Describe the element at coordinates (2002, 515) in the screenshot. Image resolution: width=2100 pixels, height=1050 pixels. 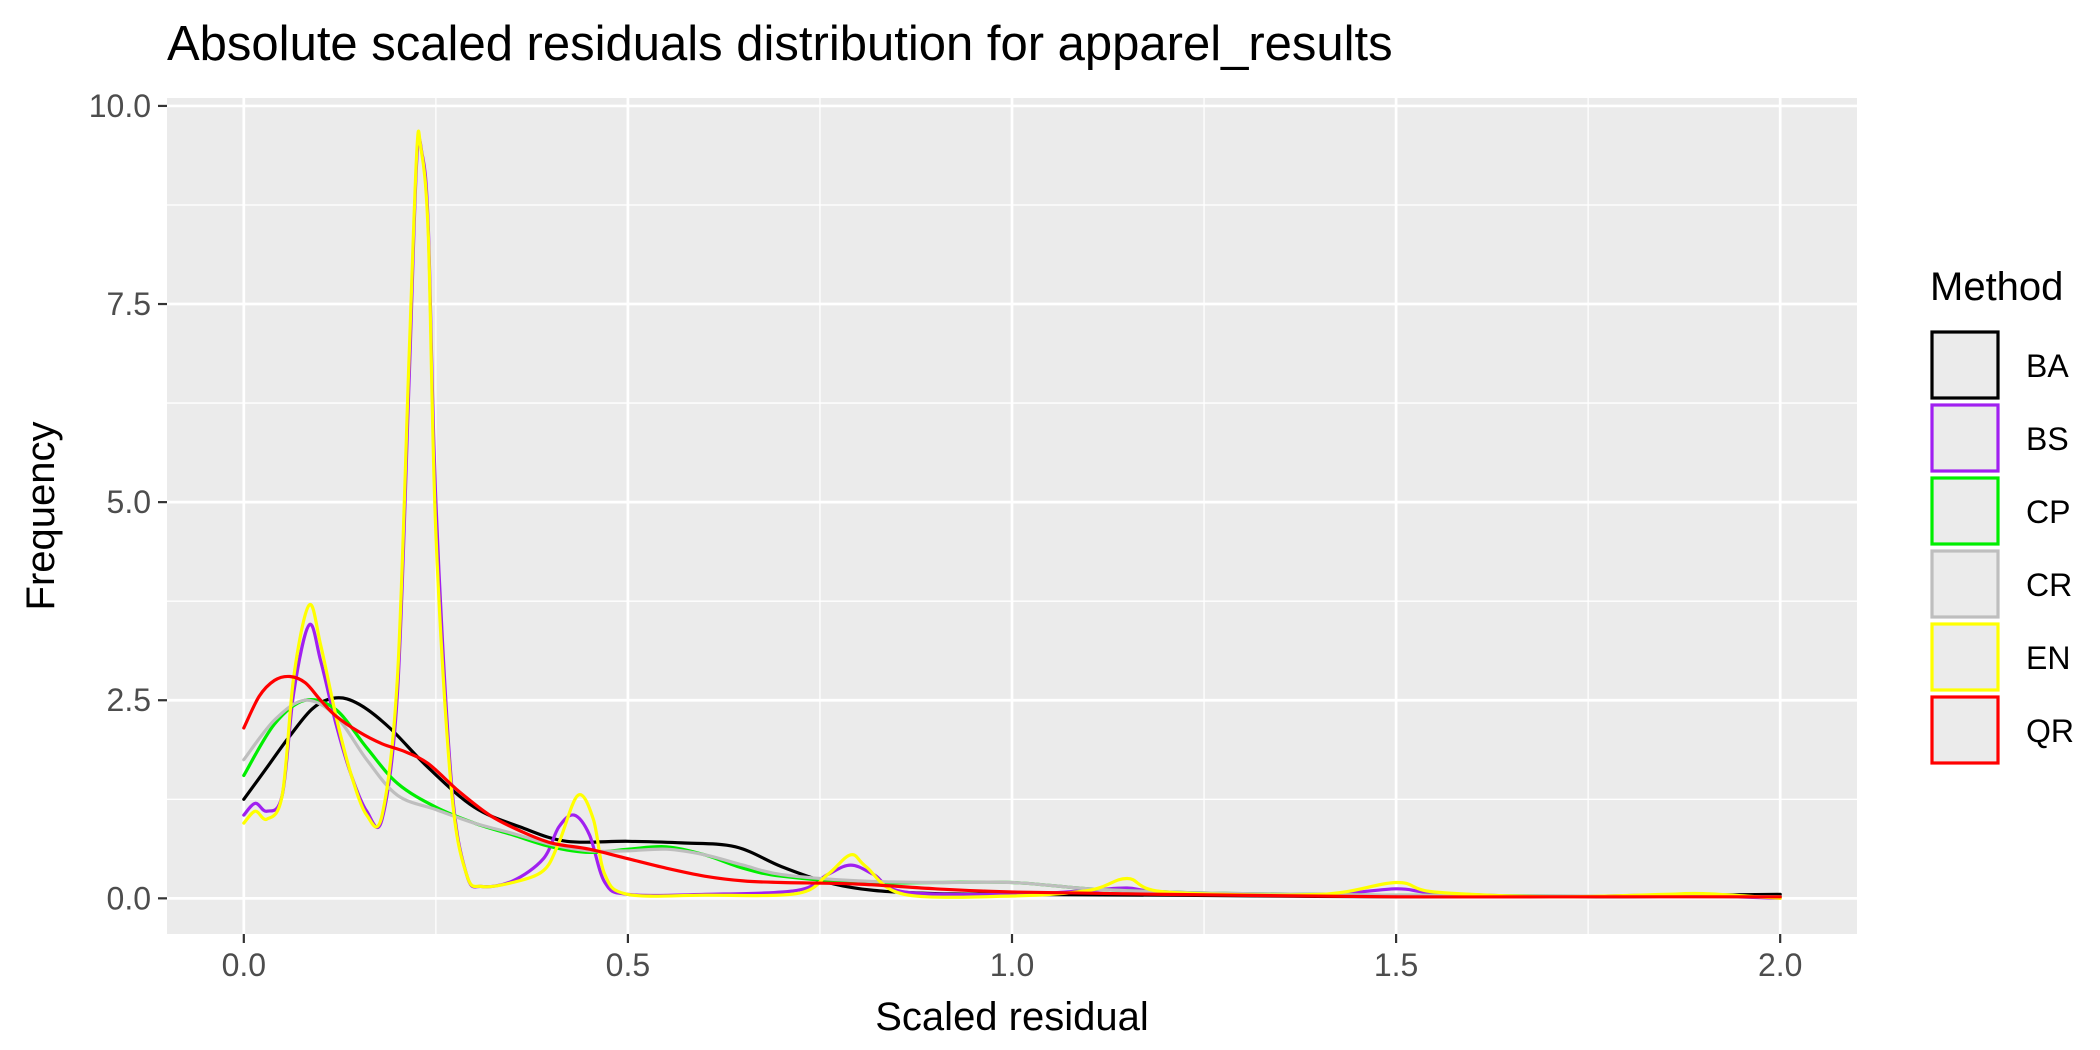
I see `legend: Method BA BS CP CR EN QR` at that location.